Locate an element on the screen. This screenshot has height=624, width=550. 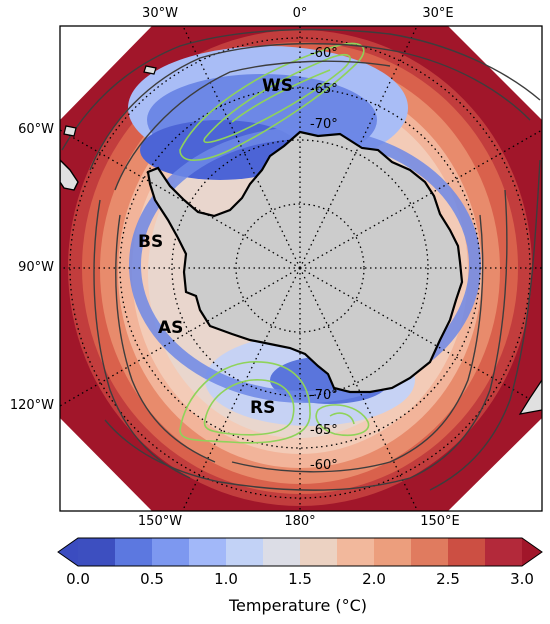
south-georgia is located at coordinates (150, 70).